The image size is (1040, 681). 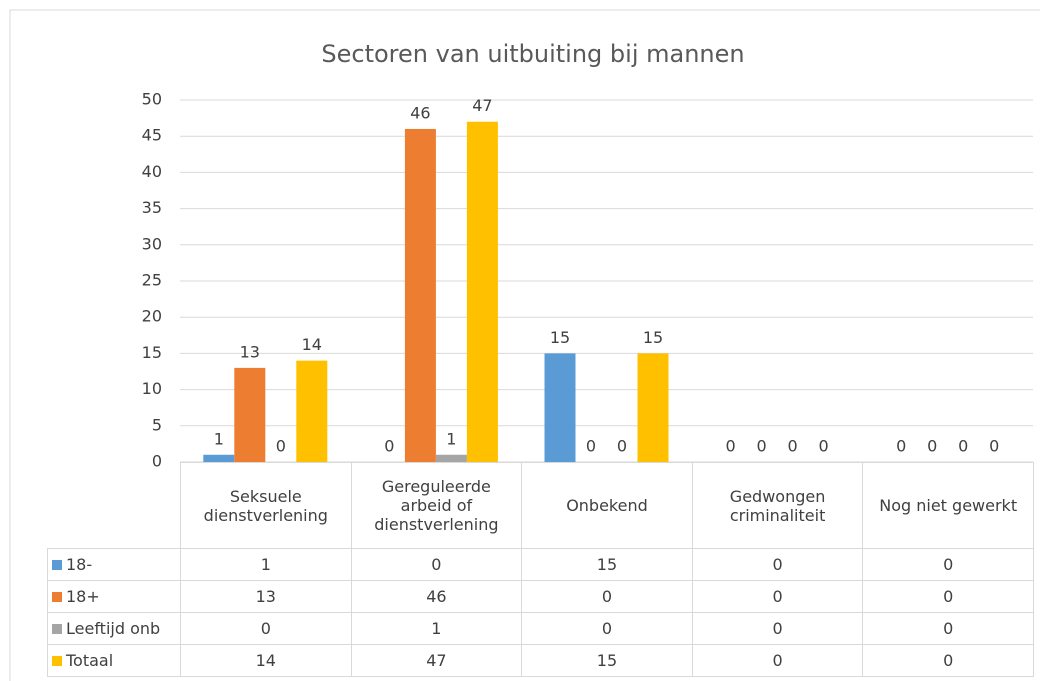 What do you see at coordinates (83, 596) in the screenshot?
I see `legend-label: 18+` at bounding box center [83, 596].